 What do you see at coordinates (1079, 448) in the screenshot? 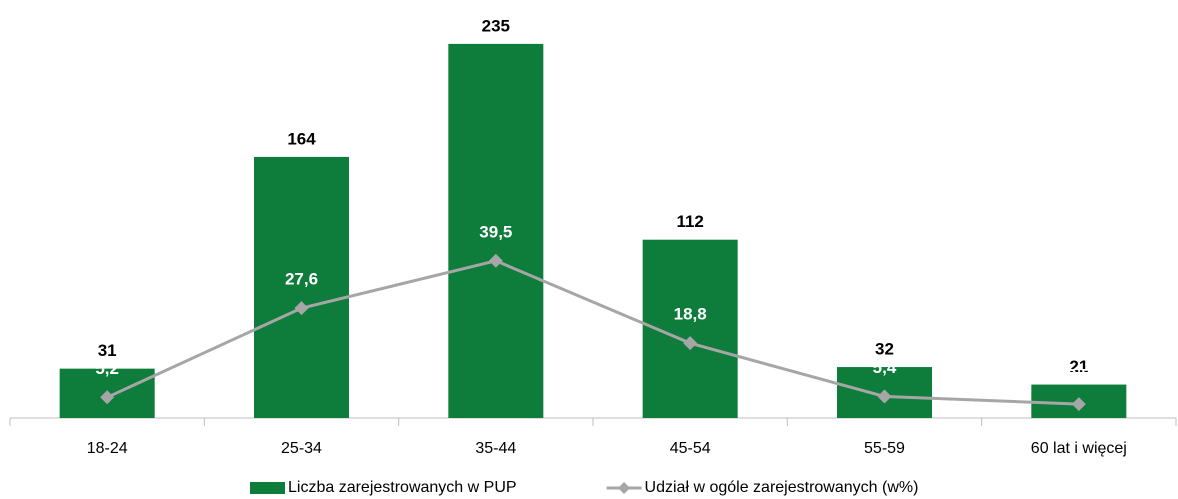
I see `x-tick-label: 60 lat i więcej` at bounding box center [1079, 448].